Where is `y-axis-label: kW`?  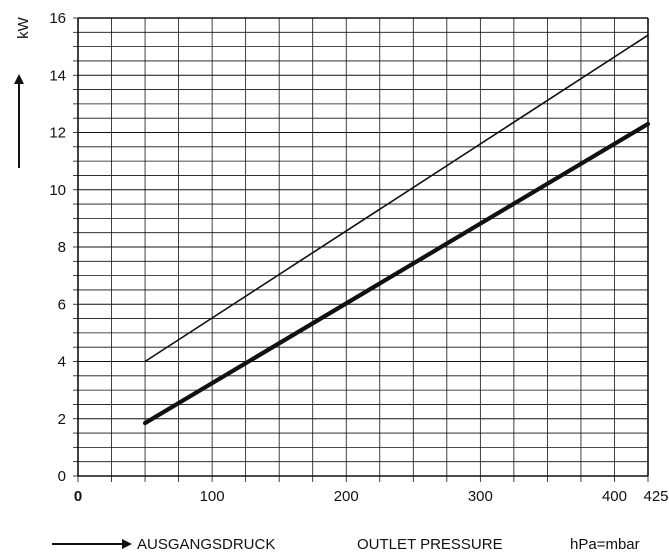 y-axis-label: kW is located at coordinates (23, 27).